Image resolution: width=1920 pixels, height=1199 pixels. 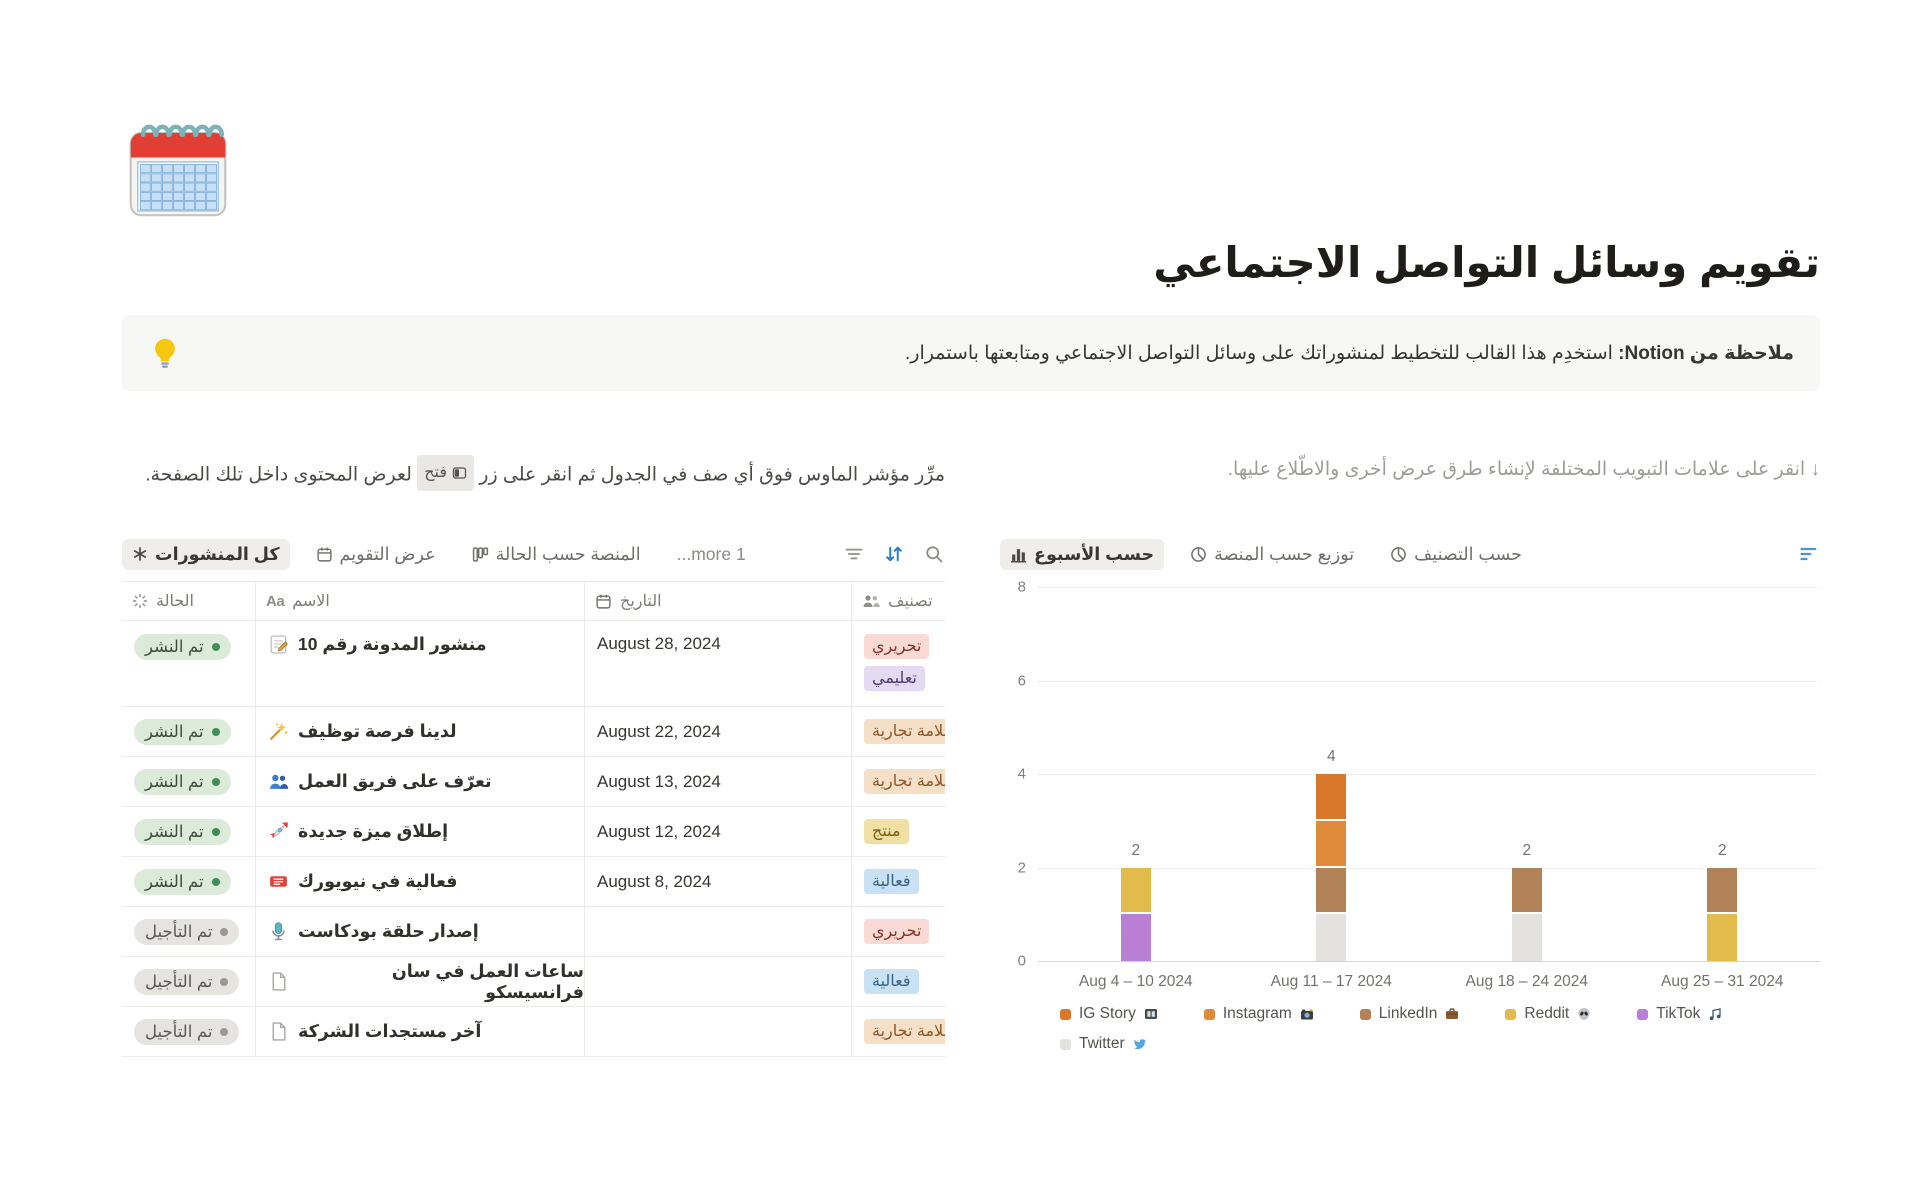 I want to click on view-tab-label: عرض التقويم, so click(x=387, y=553).